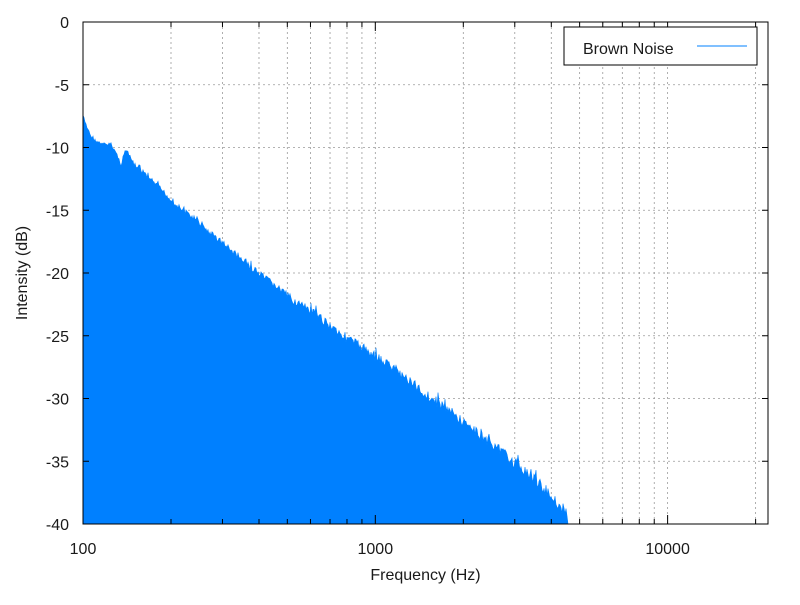 This screenshot has height=605, width=800. I want to click on y-axis-title: Intensity (dB), so click(22, 273).